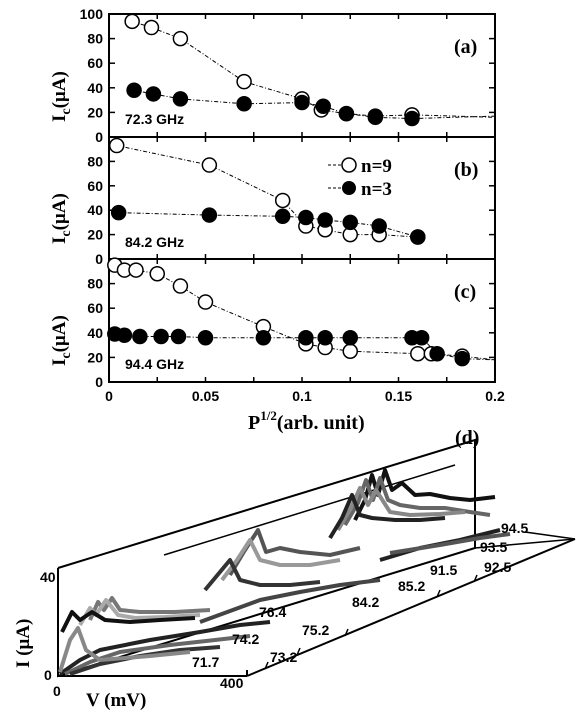  Describe the element at coordinates (59, 240) in the screenshot. I see `y-label-b-main: I` at that location.